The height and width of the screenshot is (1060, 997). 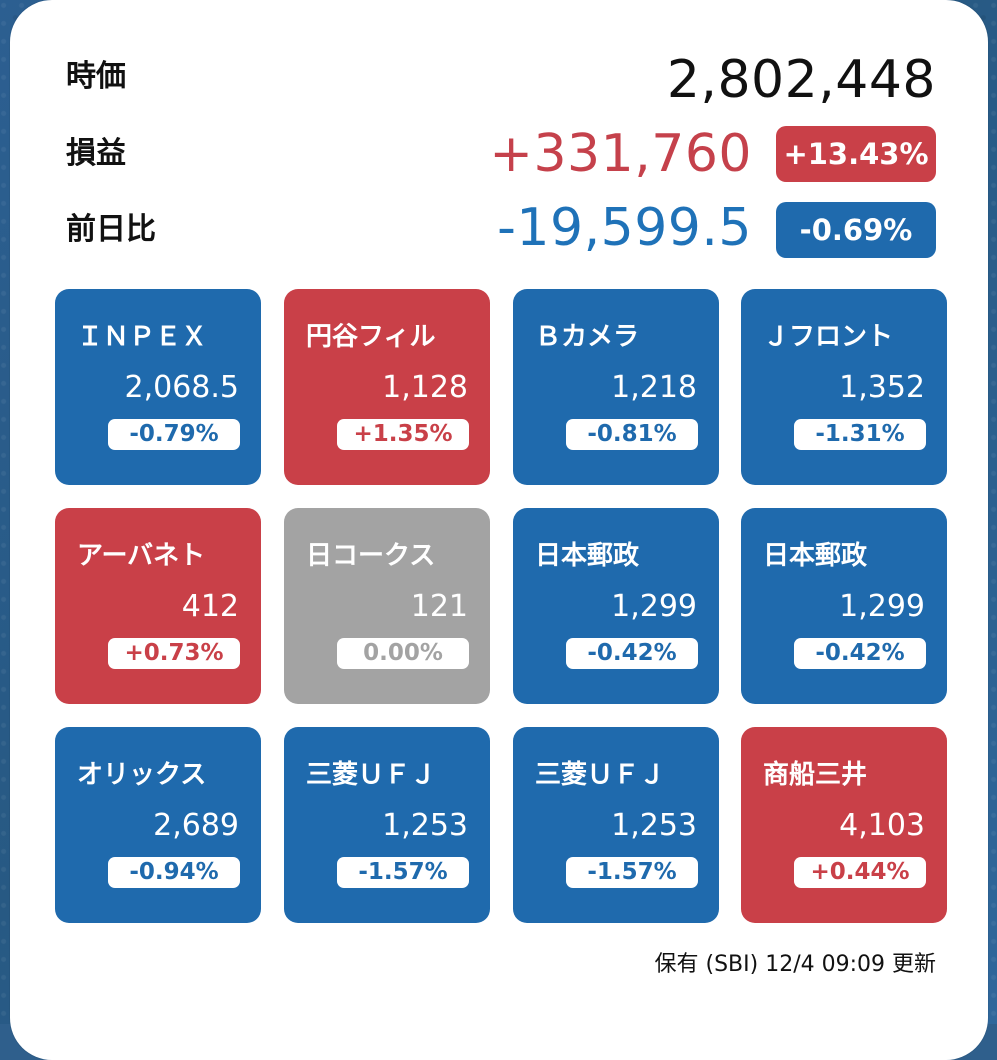 What do you see at coordinates (181, 387) in the screenshot?
I see `stock-price: 2,068.5` at bounding box center [181, 387].